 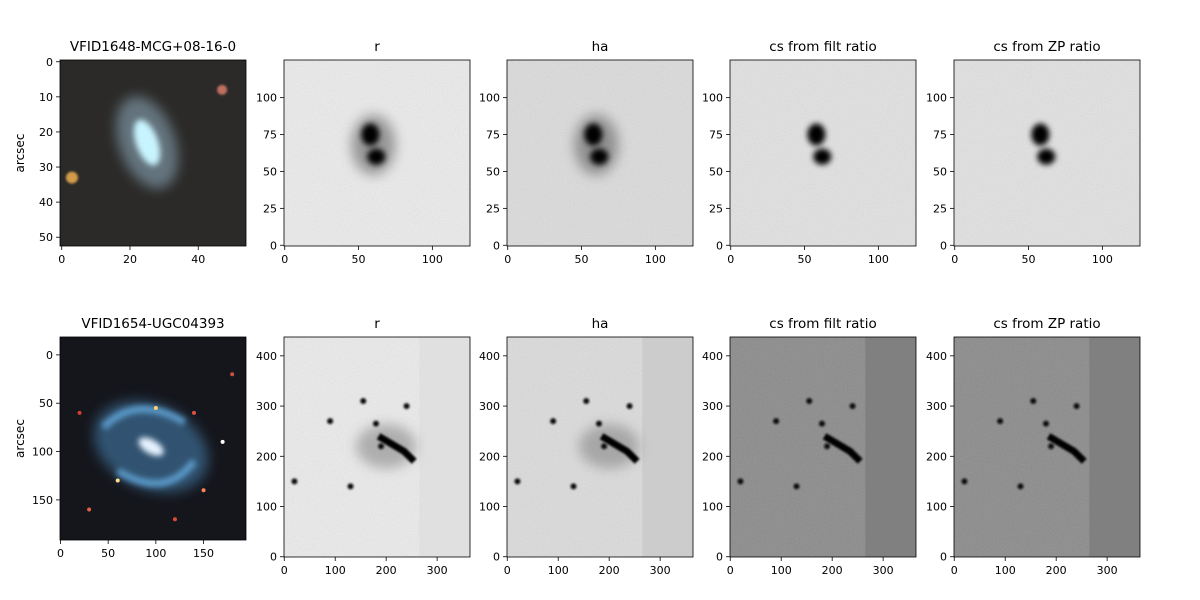 I want to click on galaxy-halo, so click(x=386, y=446).